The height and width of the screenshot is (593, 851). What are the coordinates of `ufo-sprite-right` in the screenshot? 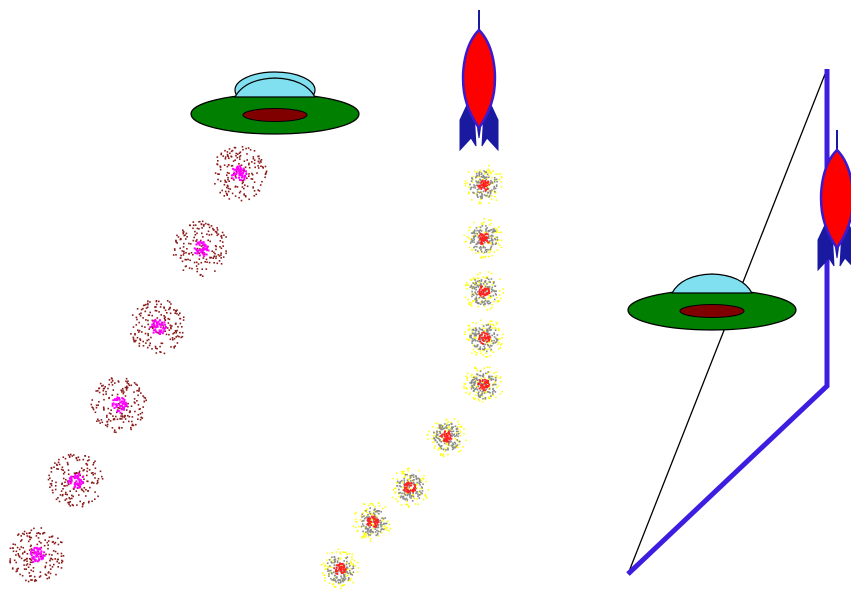 It's located at (712, 302).